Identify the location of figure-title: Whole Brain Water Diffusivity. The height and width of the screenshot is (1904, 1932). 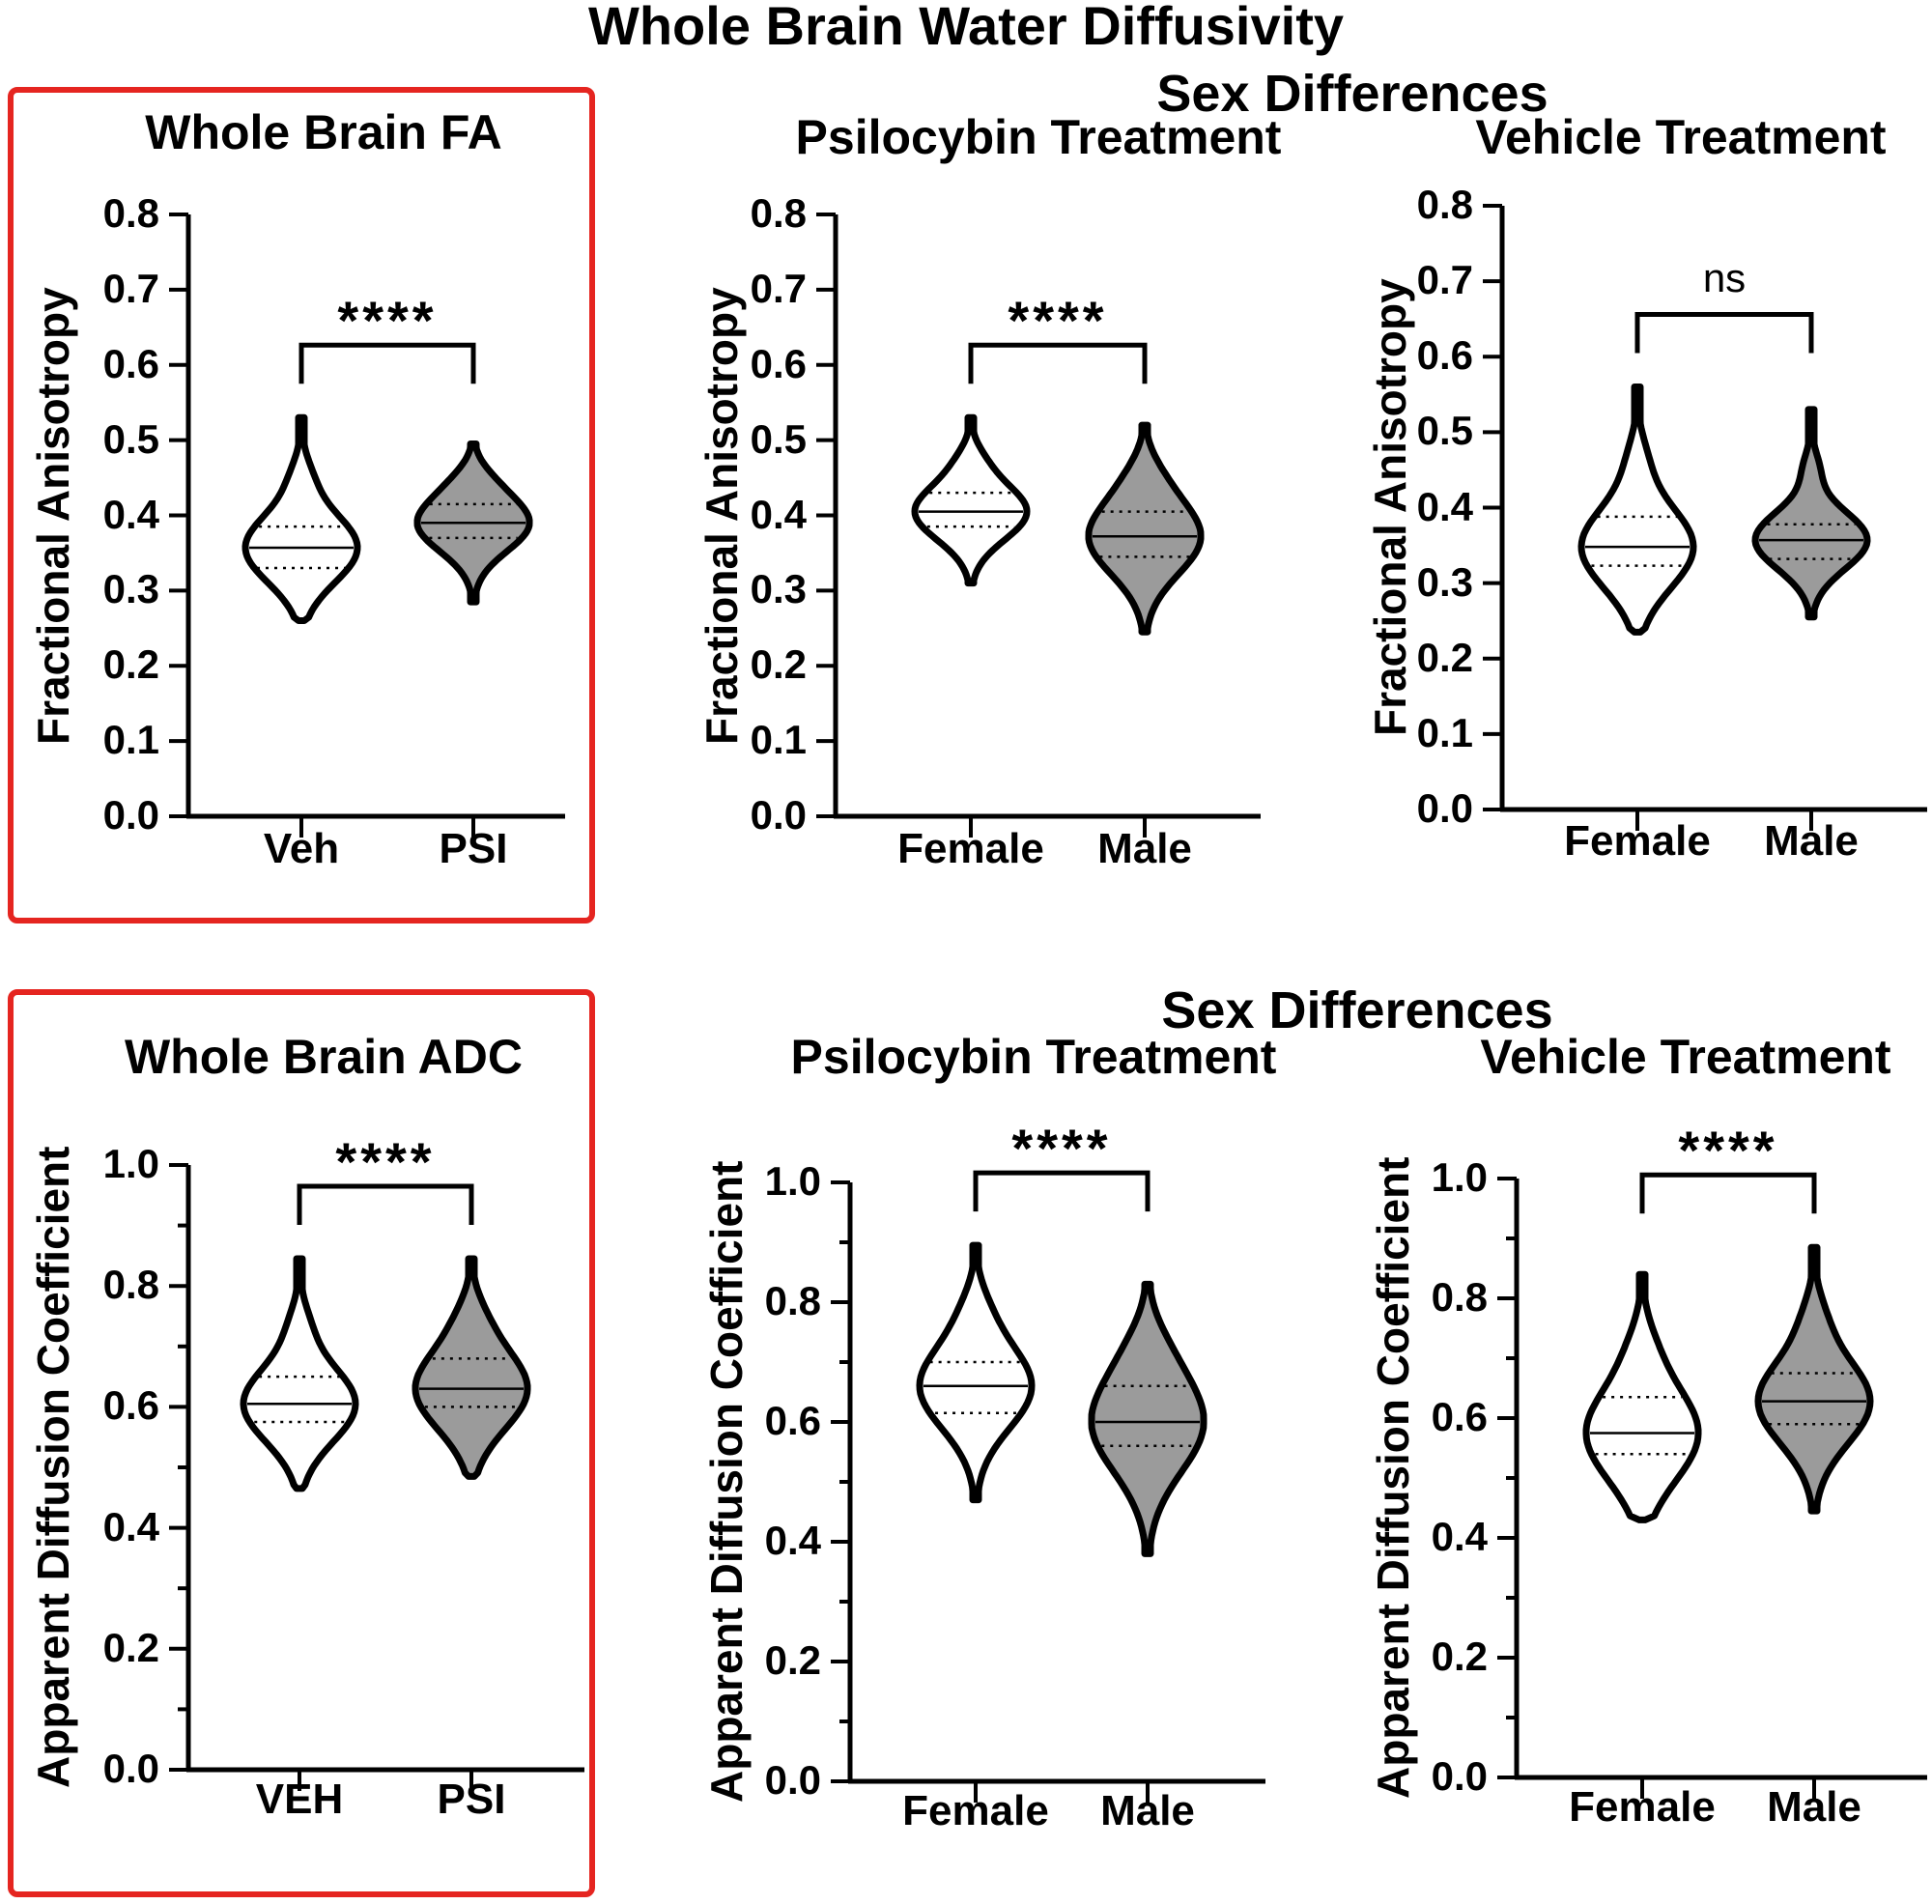
(965, 28).